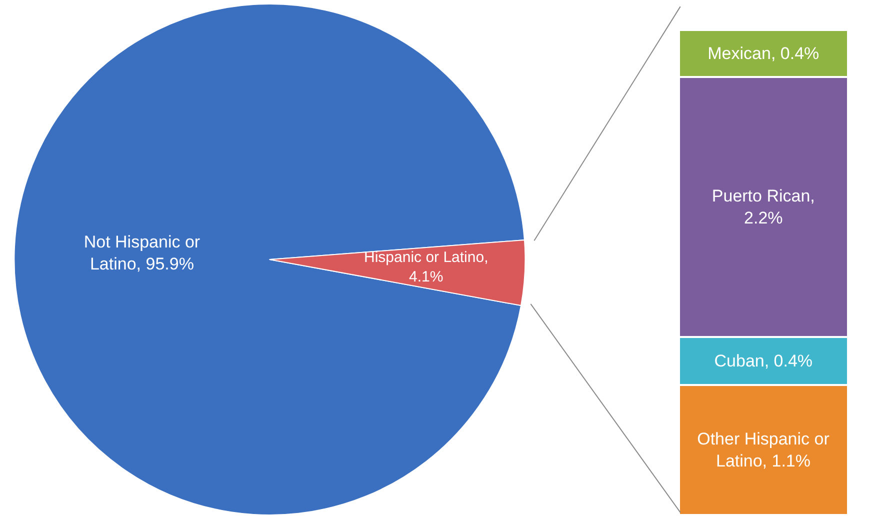 This screenshot has height=519, width=870. What do you see at coordinates (764, 53) in the screenshot?
I see `data-label: Mexican, 0.4%` at bounding box center [764, 53].